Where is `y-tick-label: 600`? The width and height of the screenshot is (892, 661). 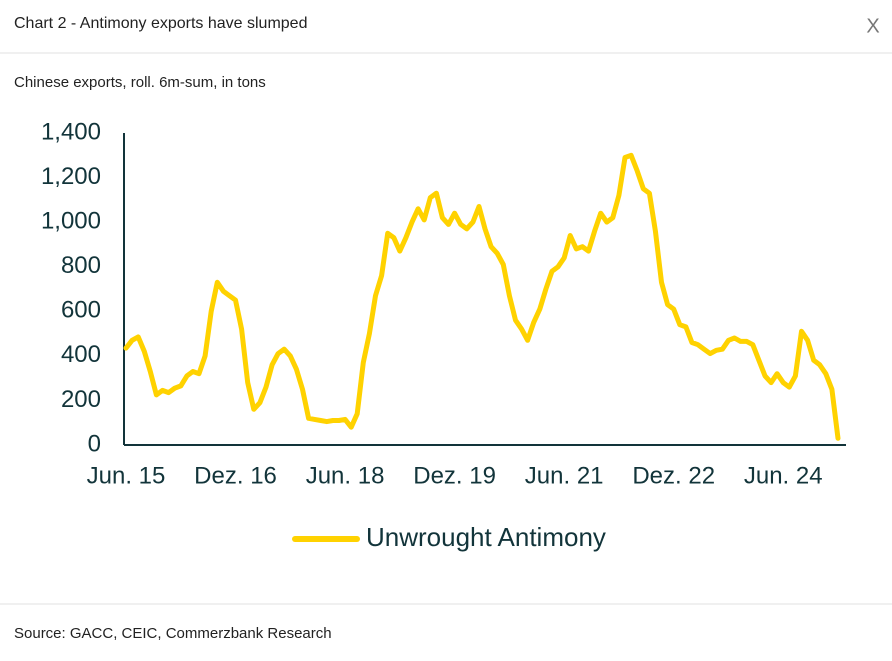
y-tick-label: 600 is located at coordinates (81, 310).